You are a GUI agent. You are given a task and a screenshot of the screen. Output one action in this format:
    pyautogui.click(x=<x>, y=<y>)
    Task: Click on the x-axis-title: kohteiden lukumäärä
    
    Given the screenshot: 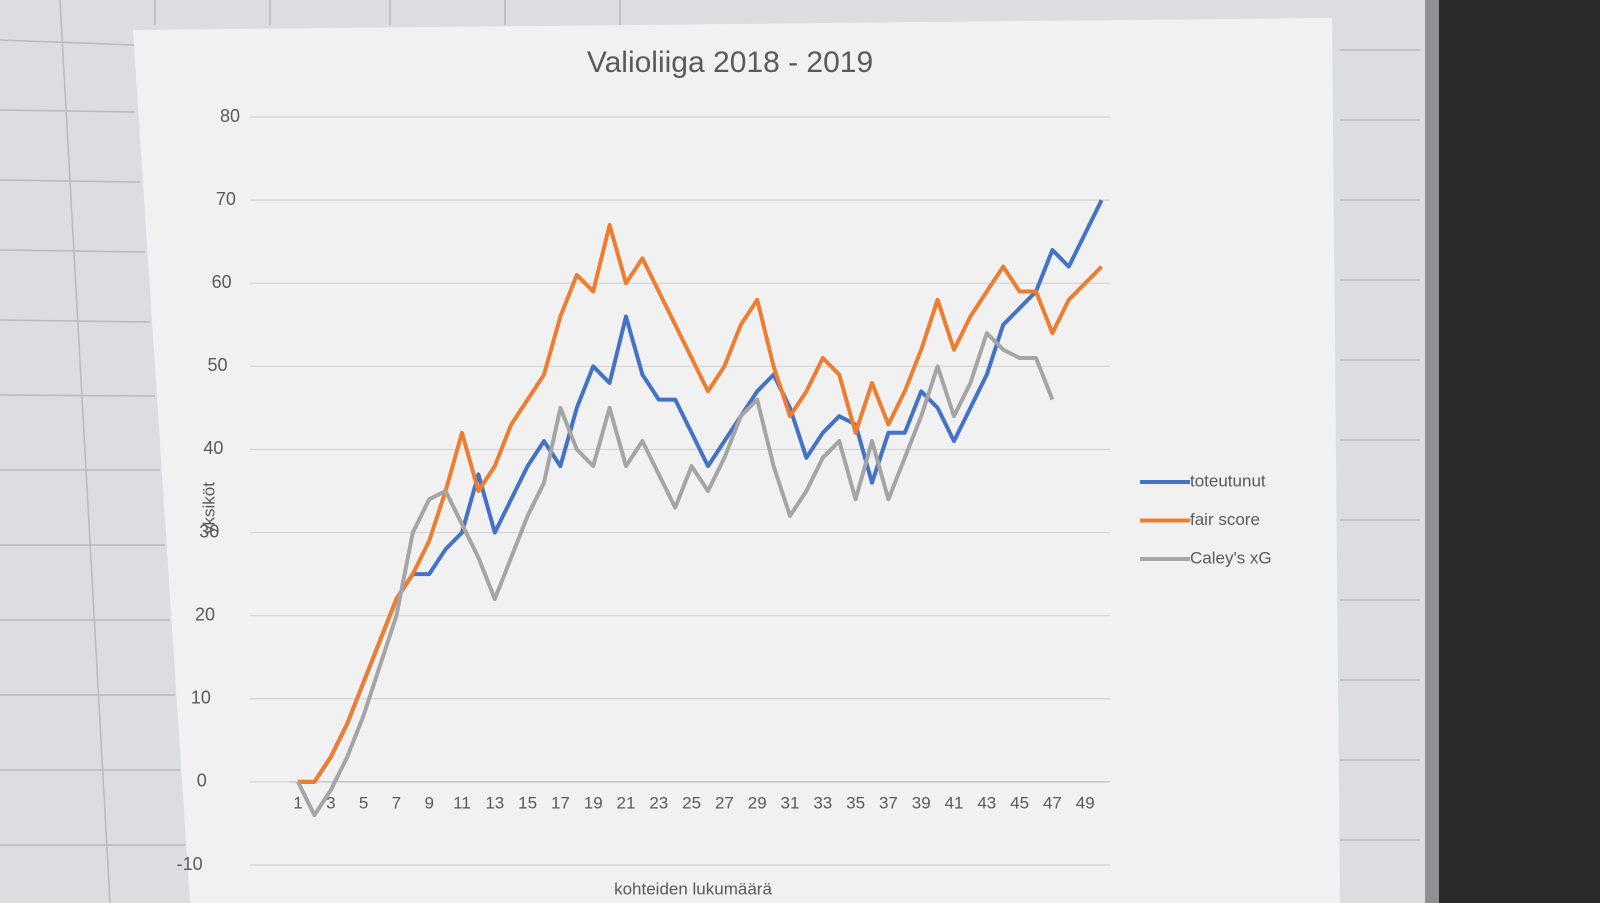 What is the action you would take?
    pyautogui.click(x=693, y=888)
    